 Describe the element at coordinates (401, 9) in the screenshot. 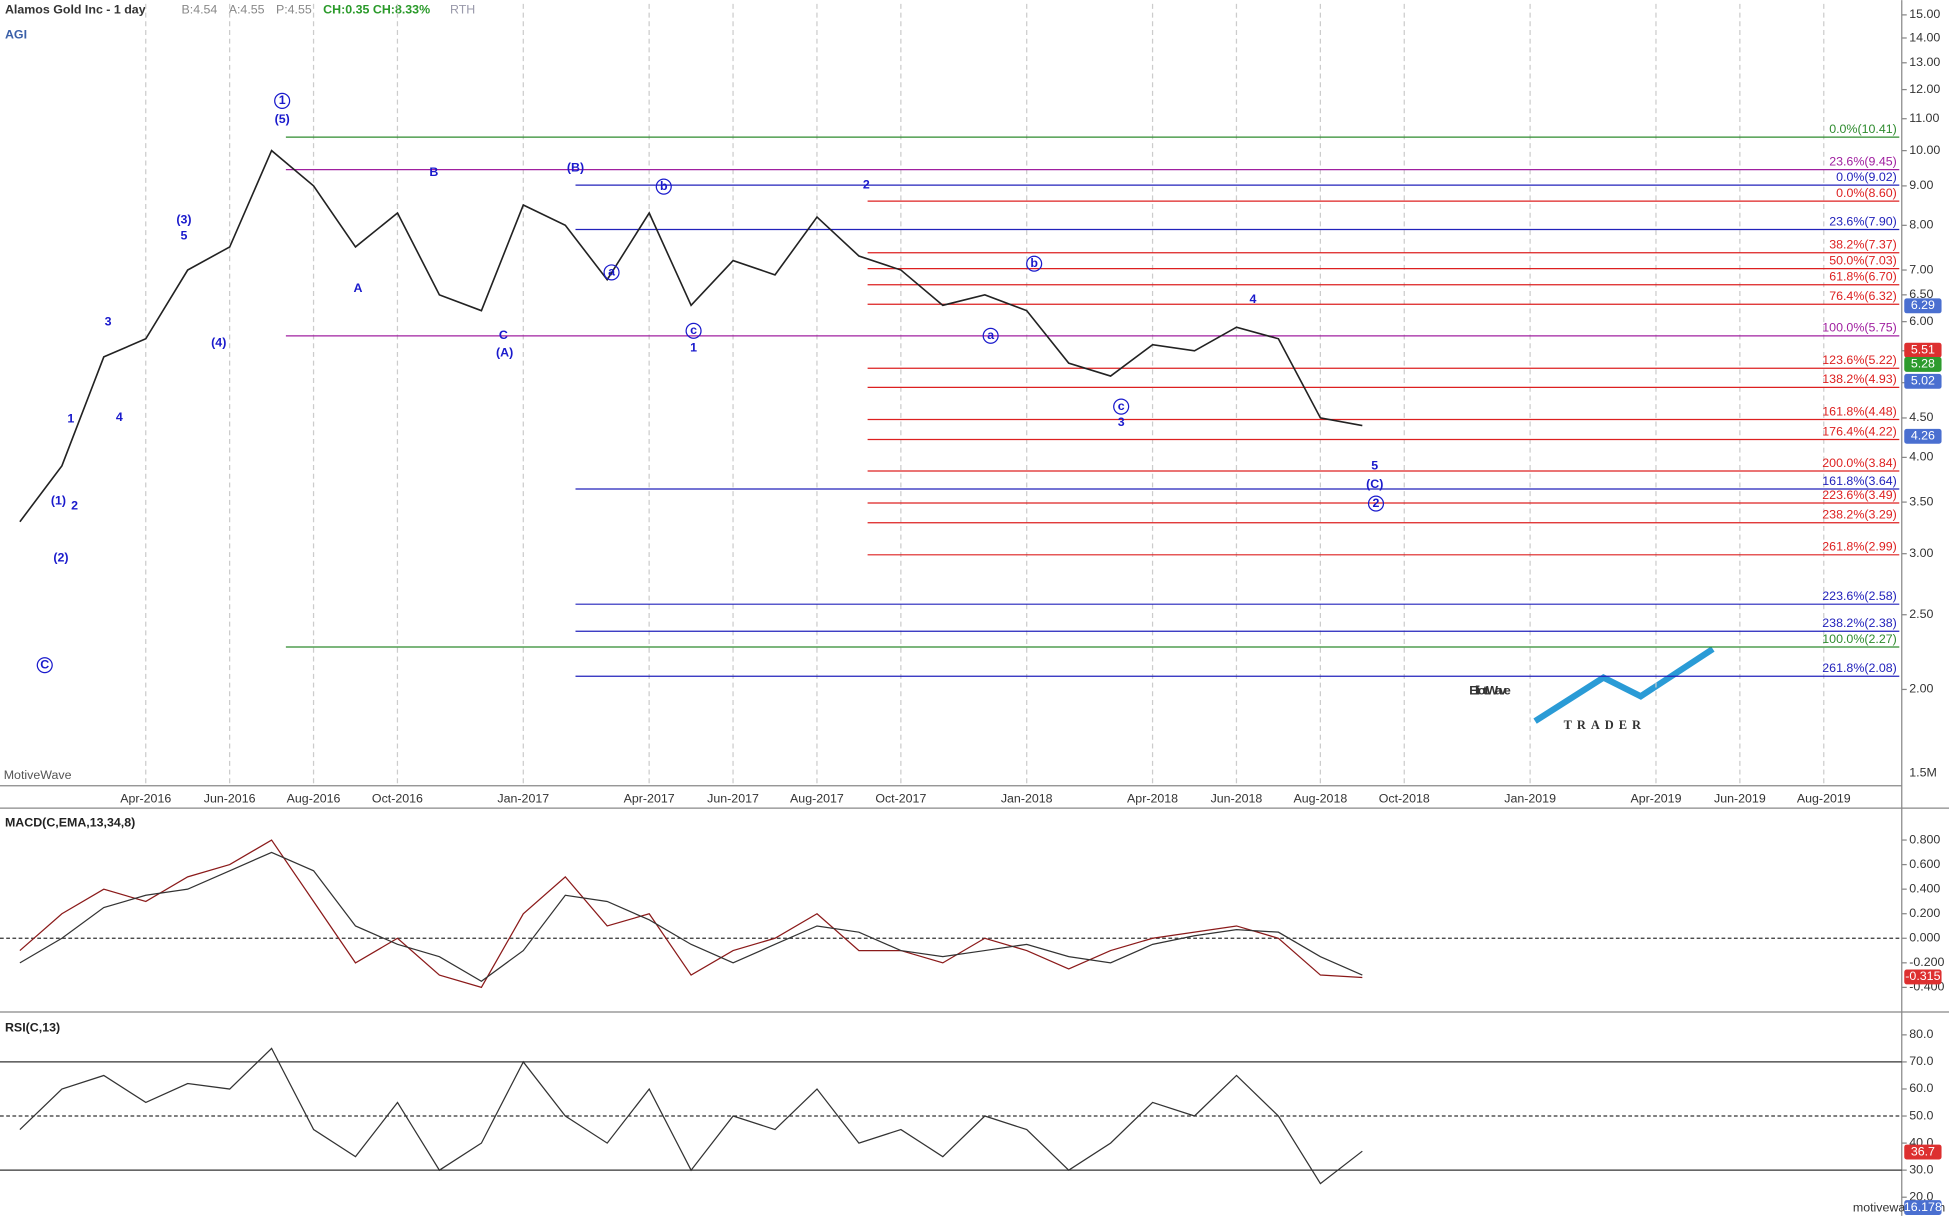

I see `change-pct: CH:8.33%` at that location.